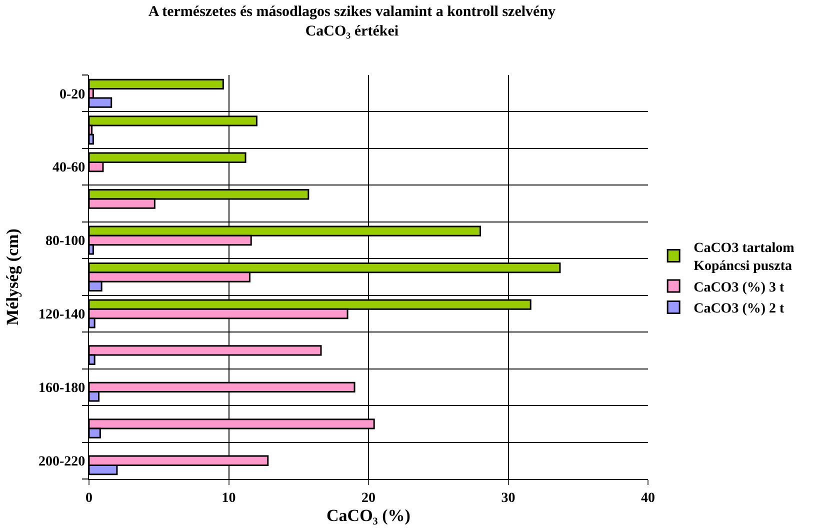  What do you see at coordinates (368, 515) in the screenshot?
I see `x-axis-title: CaCO₃ (%)` at bounding box center [368, 515].